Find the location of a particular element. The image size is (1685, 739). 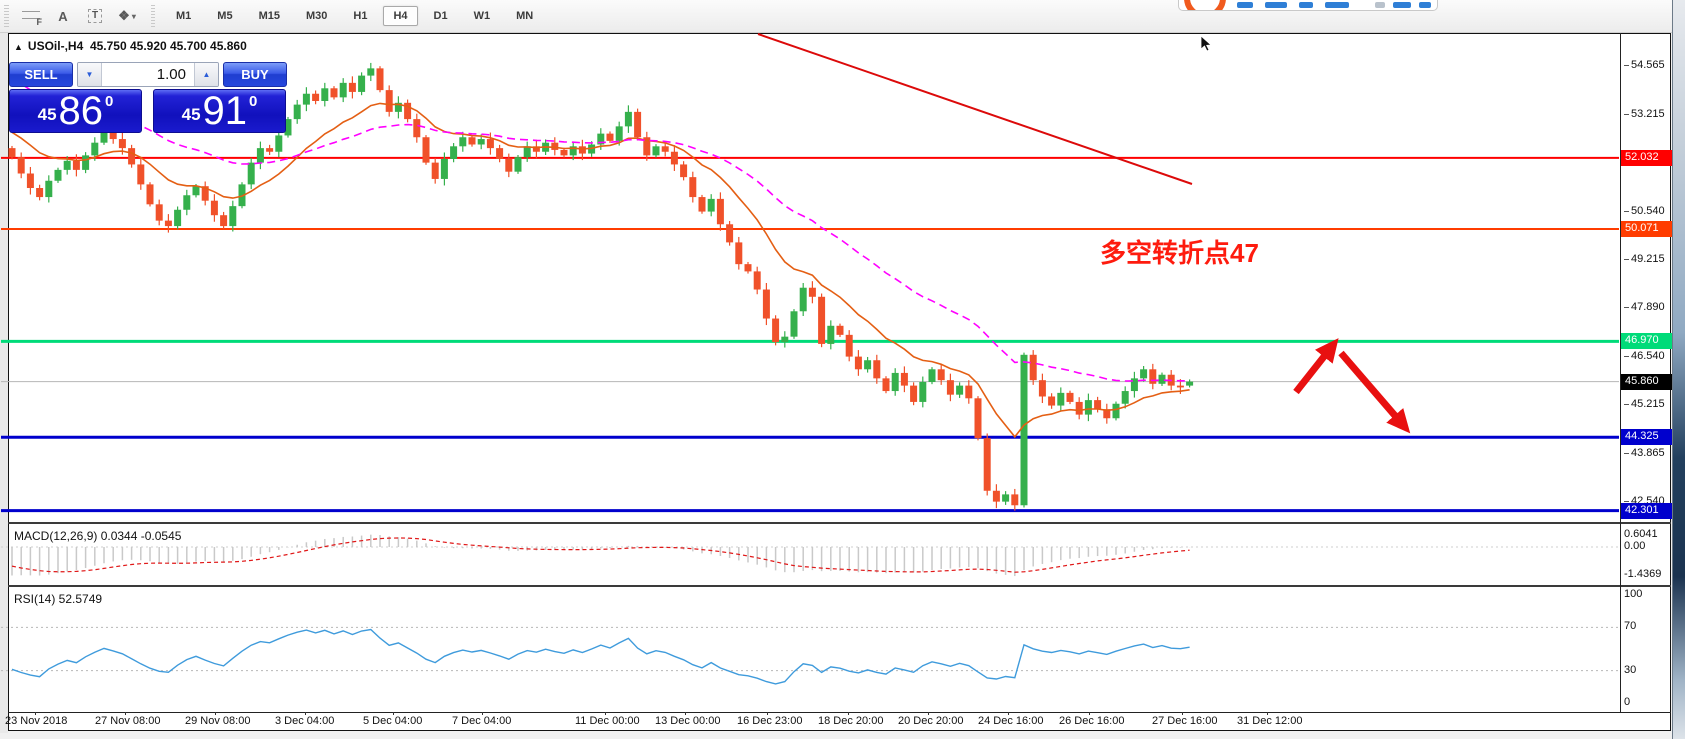

time-axis-label: 24 Dec 16:00 is located at coordinates (1011, 721).